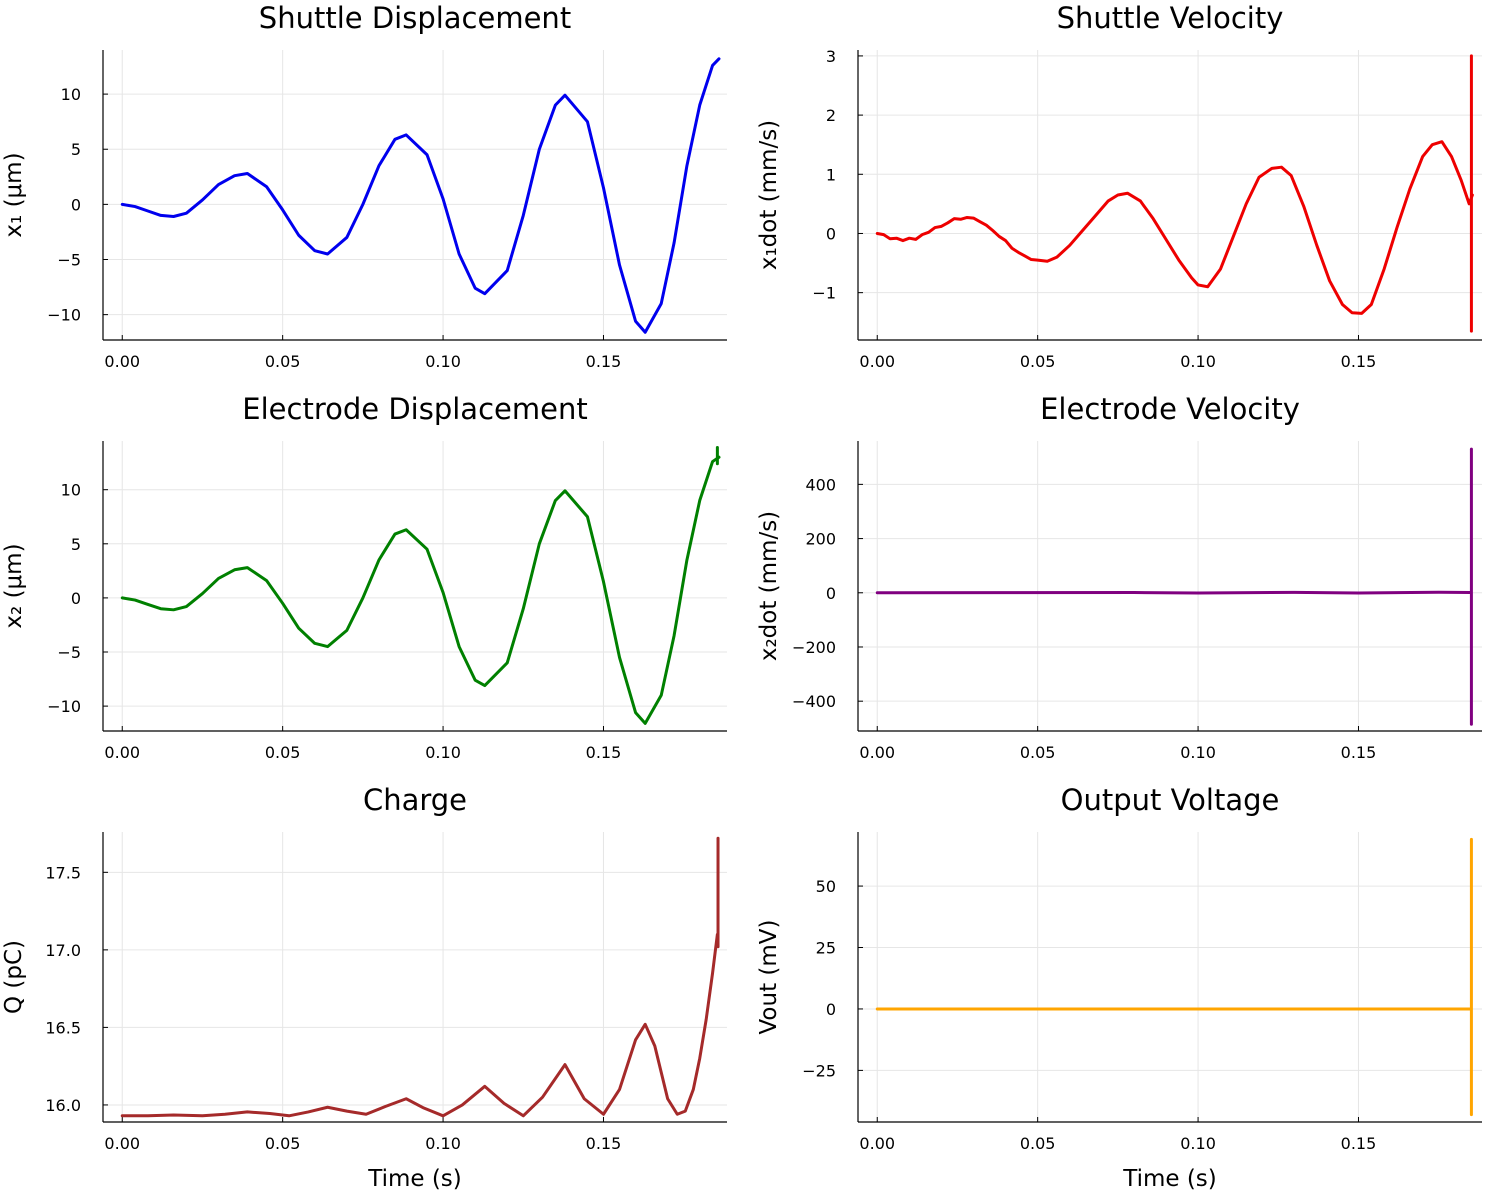  Describe the element at coordinates (814, 647) in the screenshot. I see `y-tick-label: −200` at that location.